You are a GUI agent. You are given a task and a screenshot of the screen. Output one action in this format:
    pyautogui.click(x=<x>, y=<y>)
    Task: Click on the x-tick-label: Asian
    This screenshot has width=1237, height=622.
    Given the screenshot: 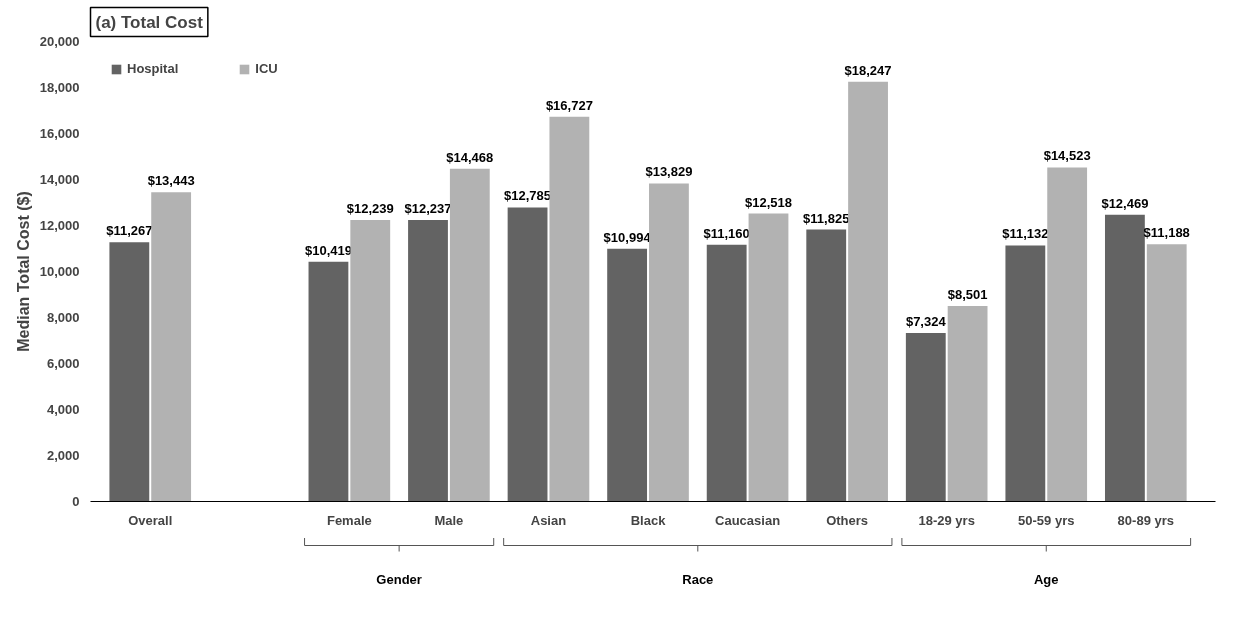 What is the action you would take?
    pyautogui.click(x=548, y=520)
    